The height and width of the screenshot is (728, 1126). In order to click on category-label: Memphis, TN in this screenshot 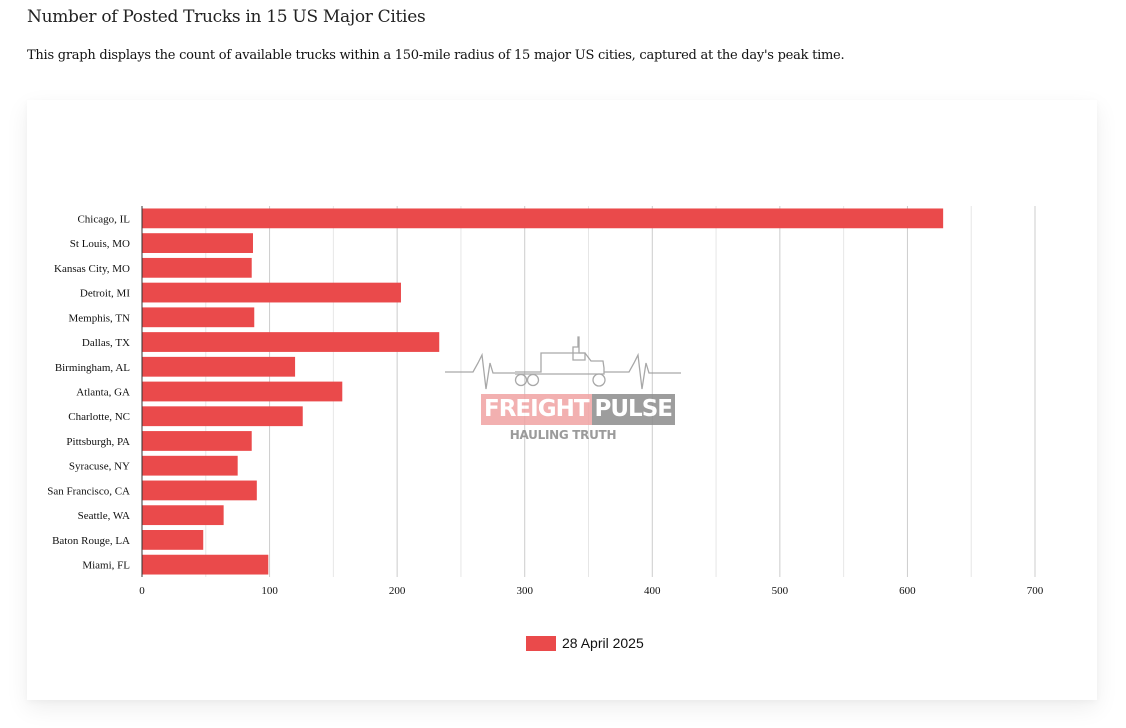, I will do `click(99, 318)`.